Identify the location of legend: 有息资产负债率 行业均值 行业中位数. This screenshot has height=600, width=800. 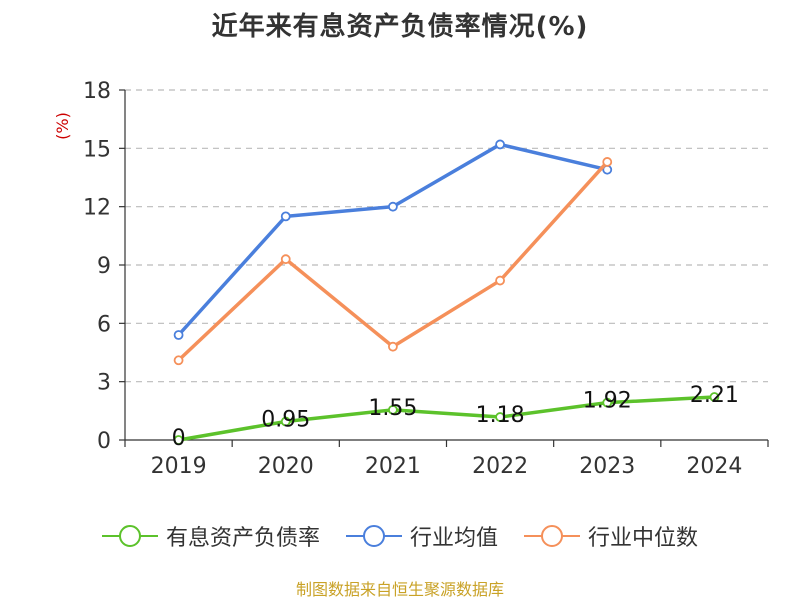
(400, 536).